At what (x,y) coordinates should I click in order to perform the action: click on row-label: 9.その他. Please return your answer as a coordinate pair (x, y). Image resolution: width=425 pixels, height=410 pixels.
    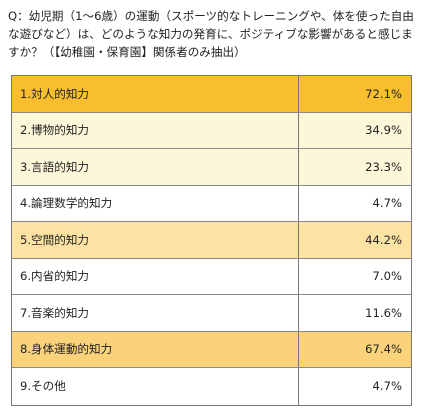
    Looking at the image, I should click on (155, 386).